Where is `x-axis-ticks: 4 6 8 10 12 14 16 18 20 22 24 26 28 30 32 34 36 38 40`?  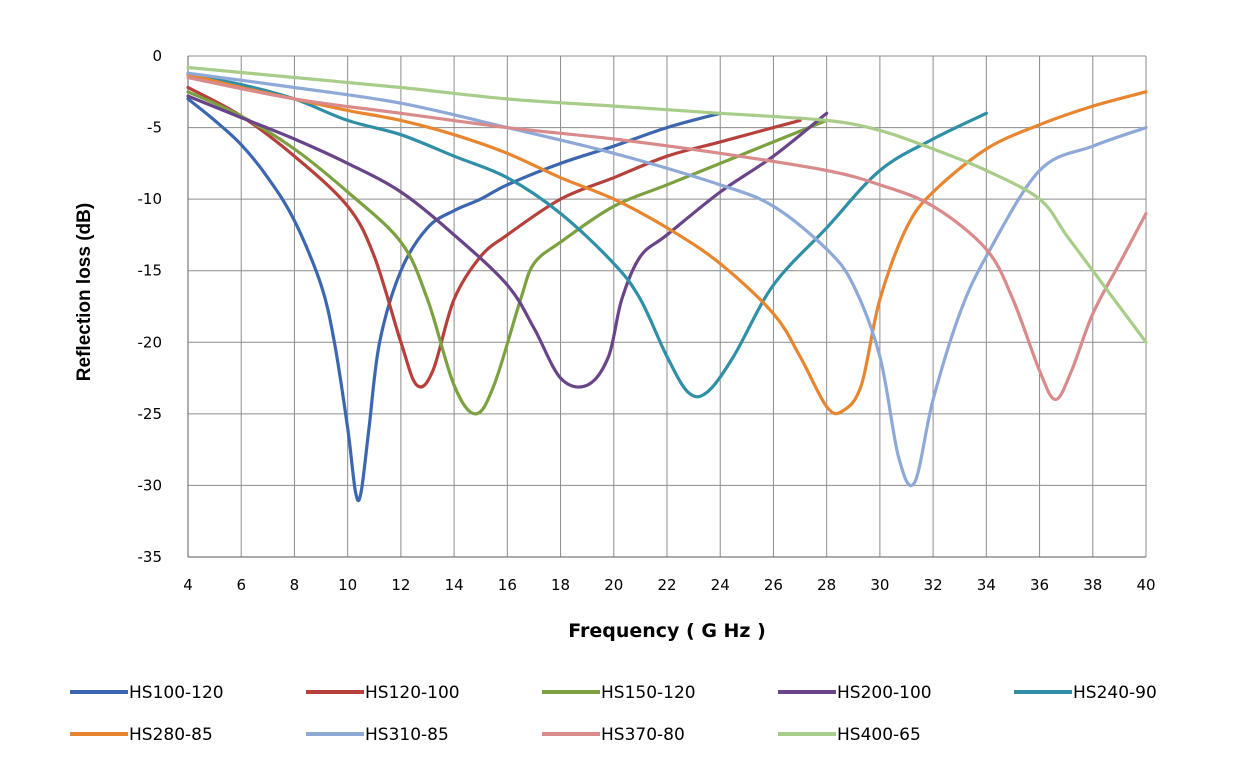
x-axis-ticks: 4 6 8 10 12 14 16 18 20 22 24 26 28 30 32 34 36 38 40 is located at coordinates (669, 585).